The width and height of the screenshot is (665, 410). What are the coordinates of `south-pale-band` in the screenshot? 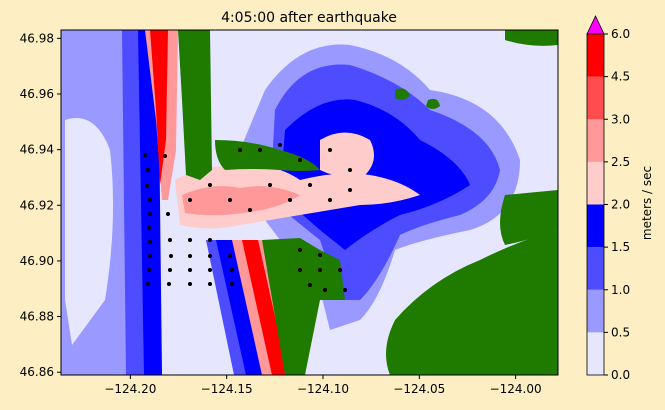 It's located at (226, 307).